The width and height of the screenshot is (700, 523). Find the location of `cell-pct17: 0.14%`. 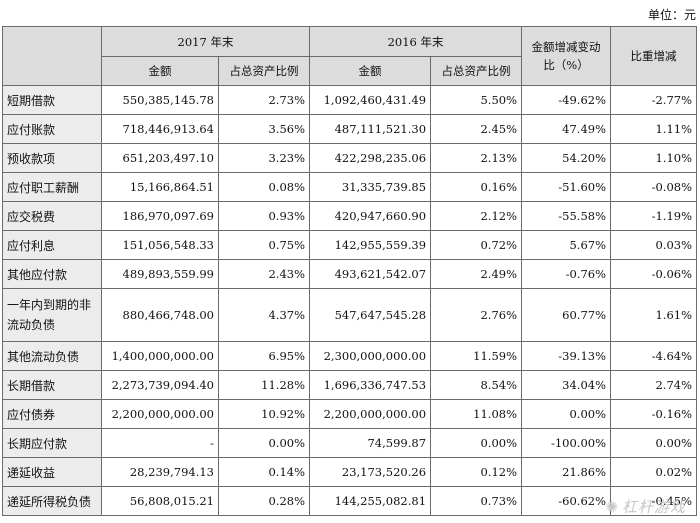

cell-pct17: 0.14% is located at coordinates (264, 472).